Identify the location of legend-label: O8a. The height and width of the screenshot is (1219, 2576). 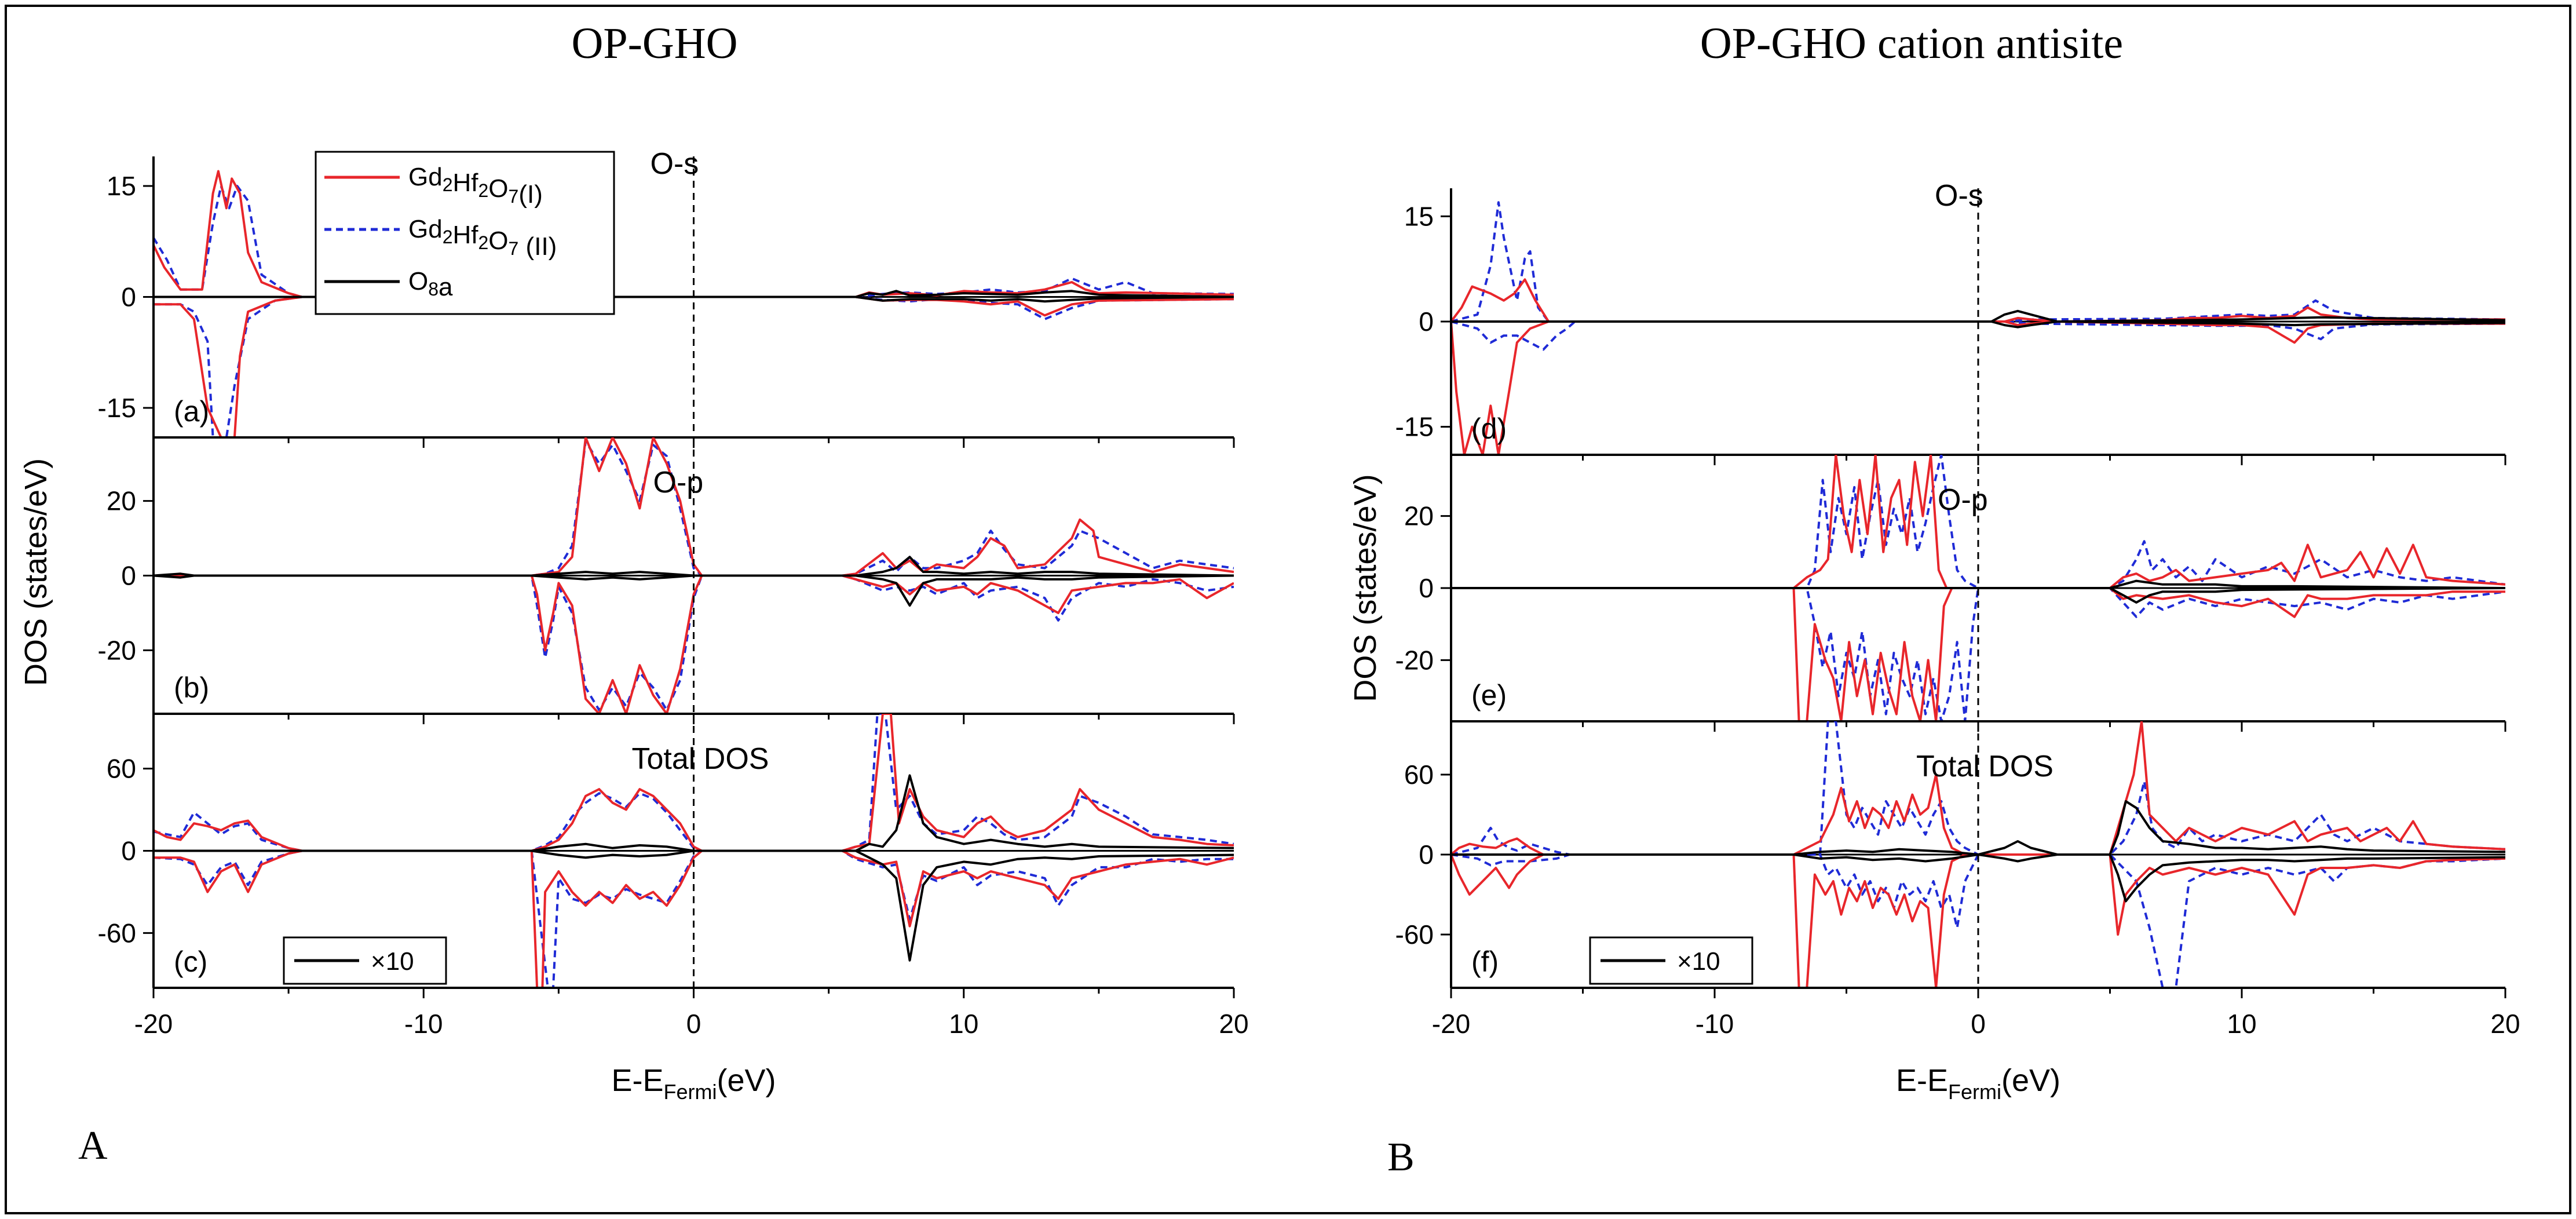
(430, 284).